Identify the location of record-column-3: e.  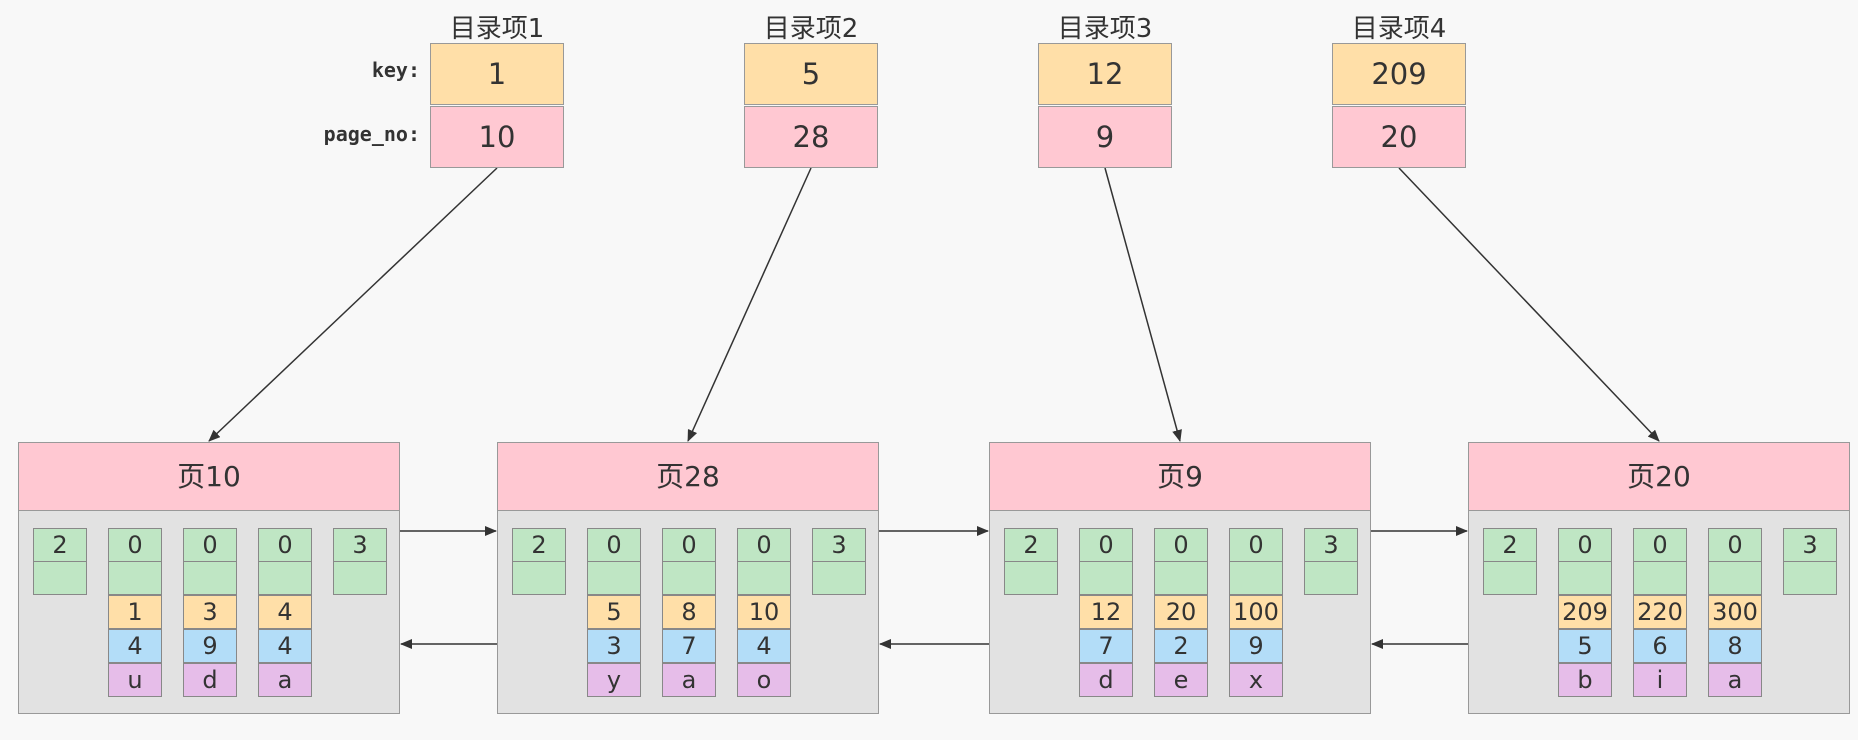
(1181, 680).